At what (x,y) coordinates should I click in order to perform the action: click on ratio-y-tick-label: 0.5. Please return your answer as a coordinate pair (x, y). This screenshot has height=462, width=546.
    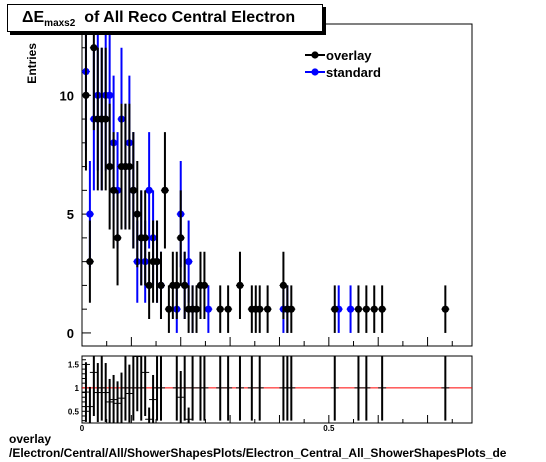
    Looking at the image, I should click on (74, 411).